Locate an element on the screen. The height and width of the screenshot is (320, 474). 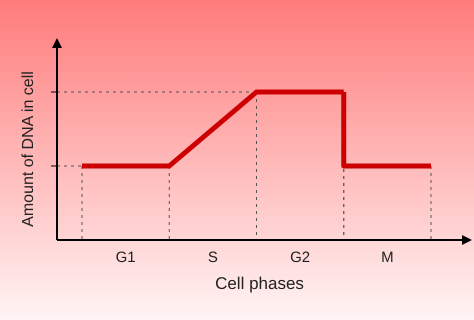
x-axis-title: Cell phases is located at coordinates (259, 283).